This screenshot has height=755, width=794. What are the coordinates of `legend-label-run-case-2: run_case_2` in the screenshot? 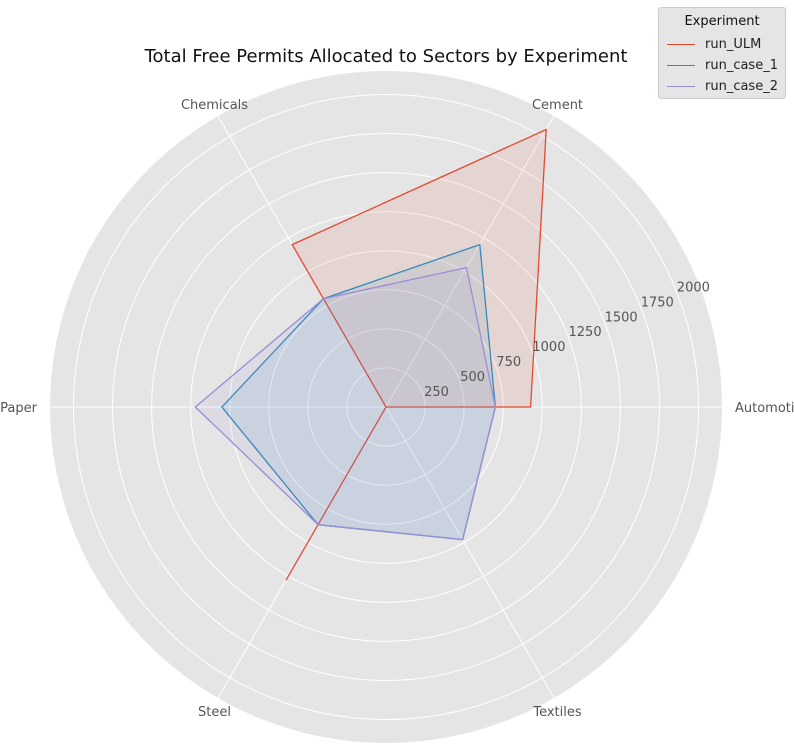 It's located at (741, 86).